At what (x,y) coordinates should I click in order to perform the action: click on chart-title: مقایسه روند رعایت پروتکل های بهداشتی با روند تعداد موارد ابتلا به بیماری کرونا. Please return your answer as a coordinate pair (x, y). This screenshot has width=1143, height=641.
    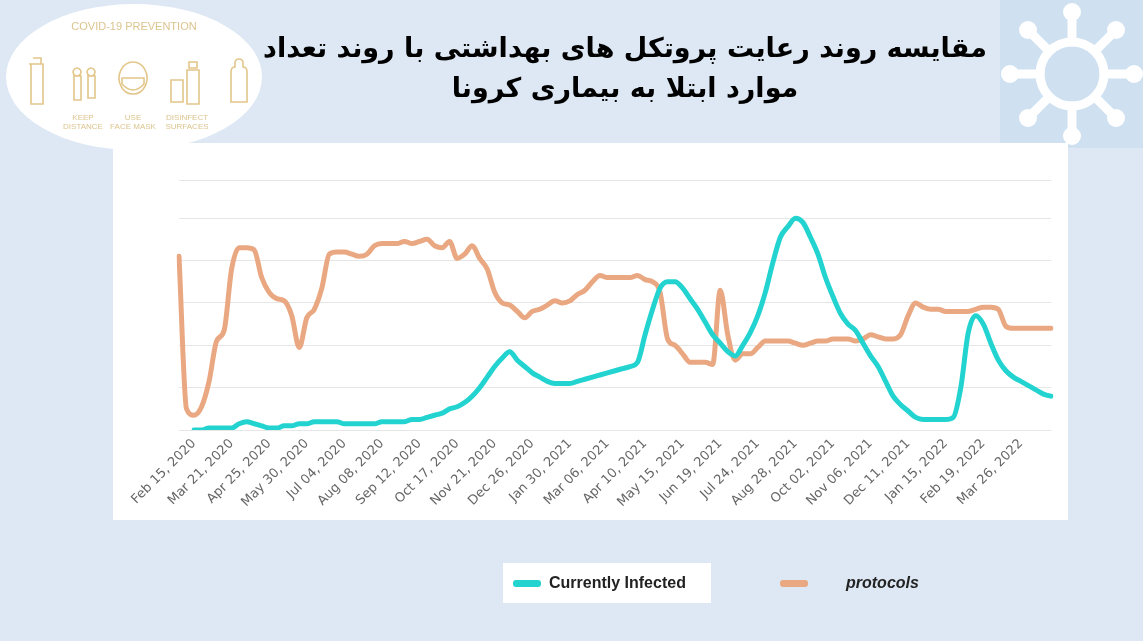
    Looking at the image, I should click on (625, 68).